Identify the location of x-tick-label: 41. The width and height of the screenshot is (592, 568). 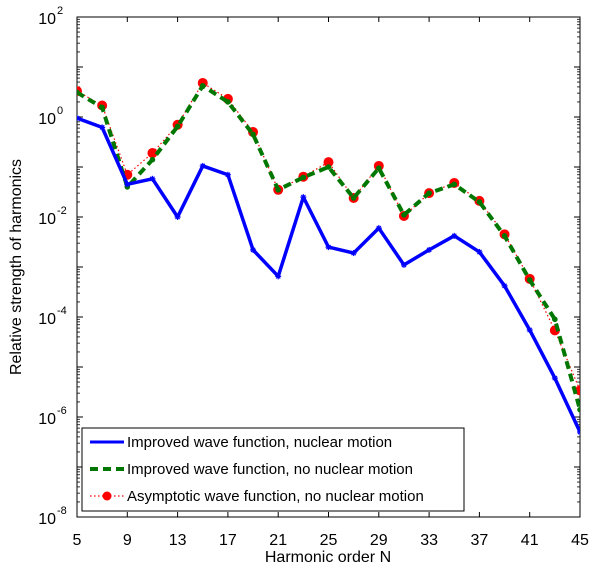
(530, 540).